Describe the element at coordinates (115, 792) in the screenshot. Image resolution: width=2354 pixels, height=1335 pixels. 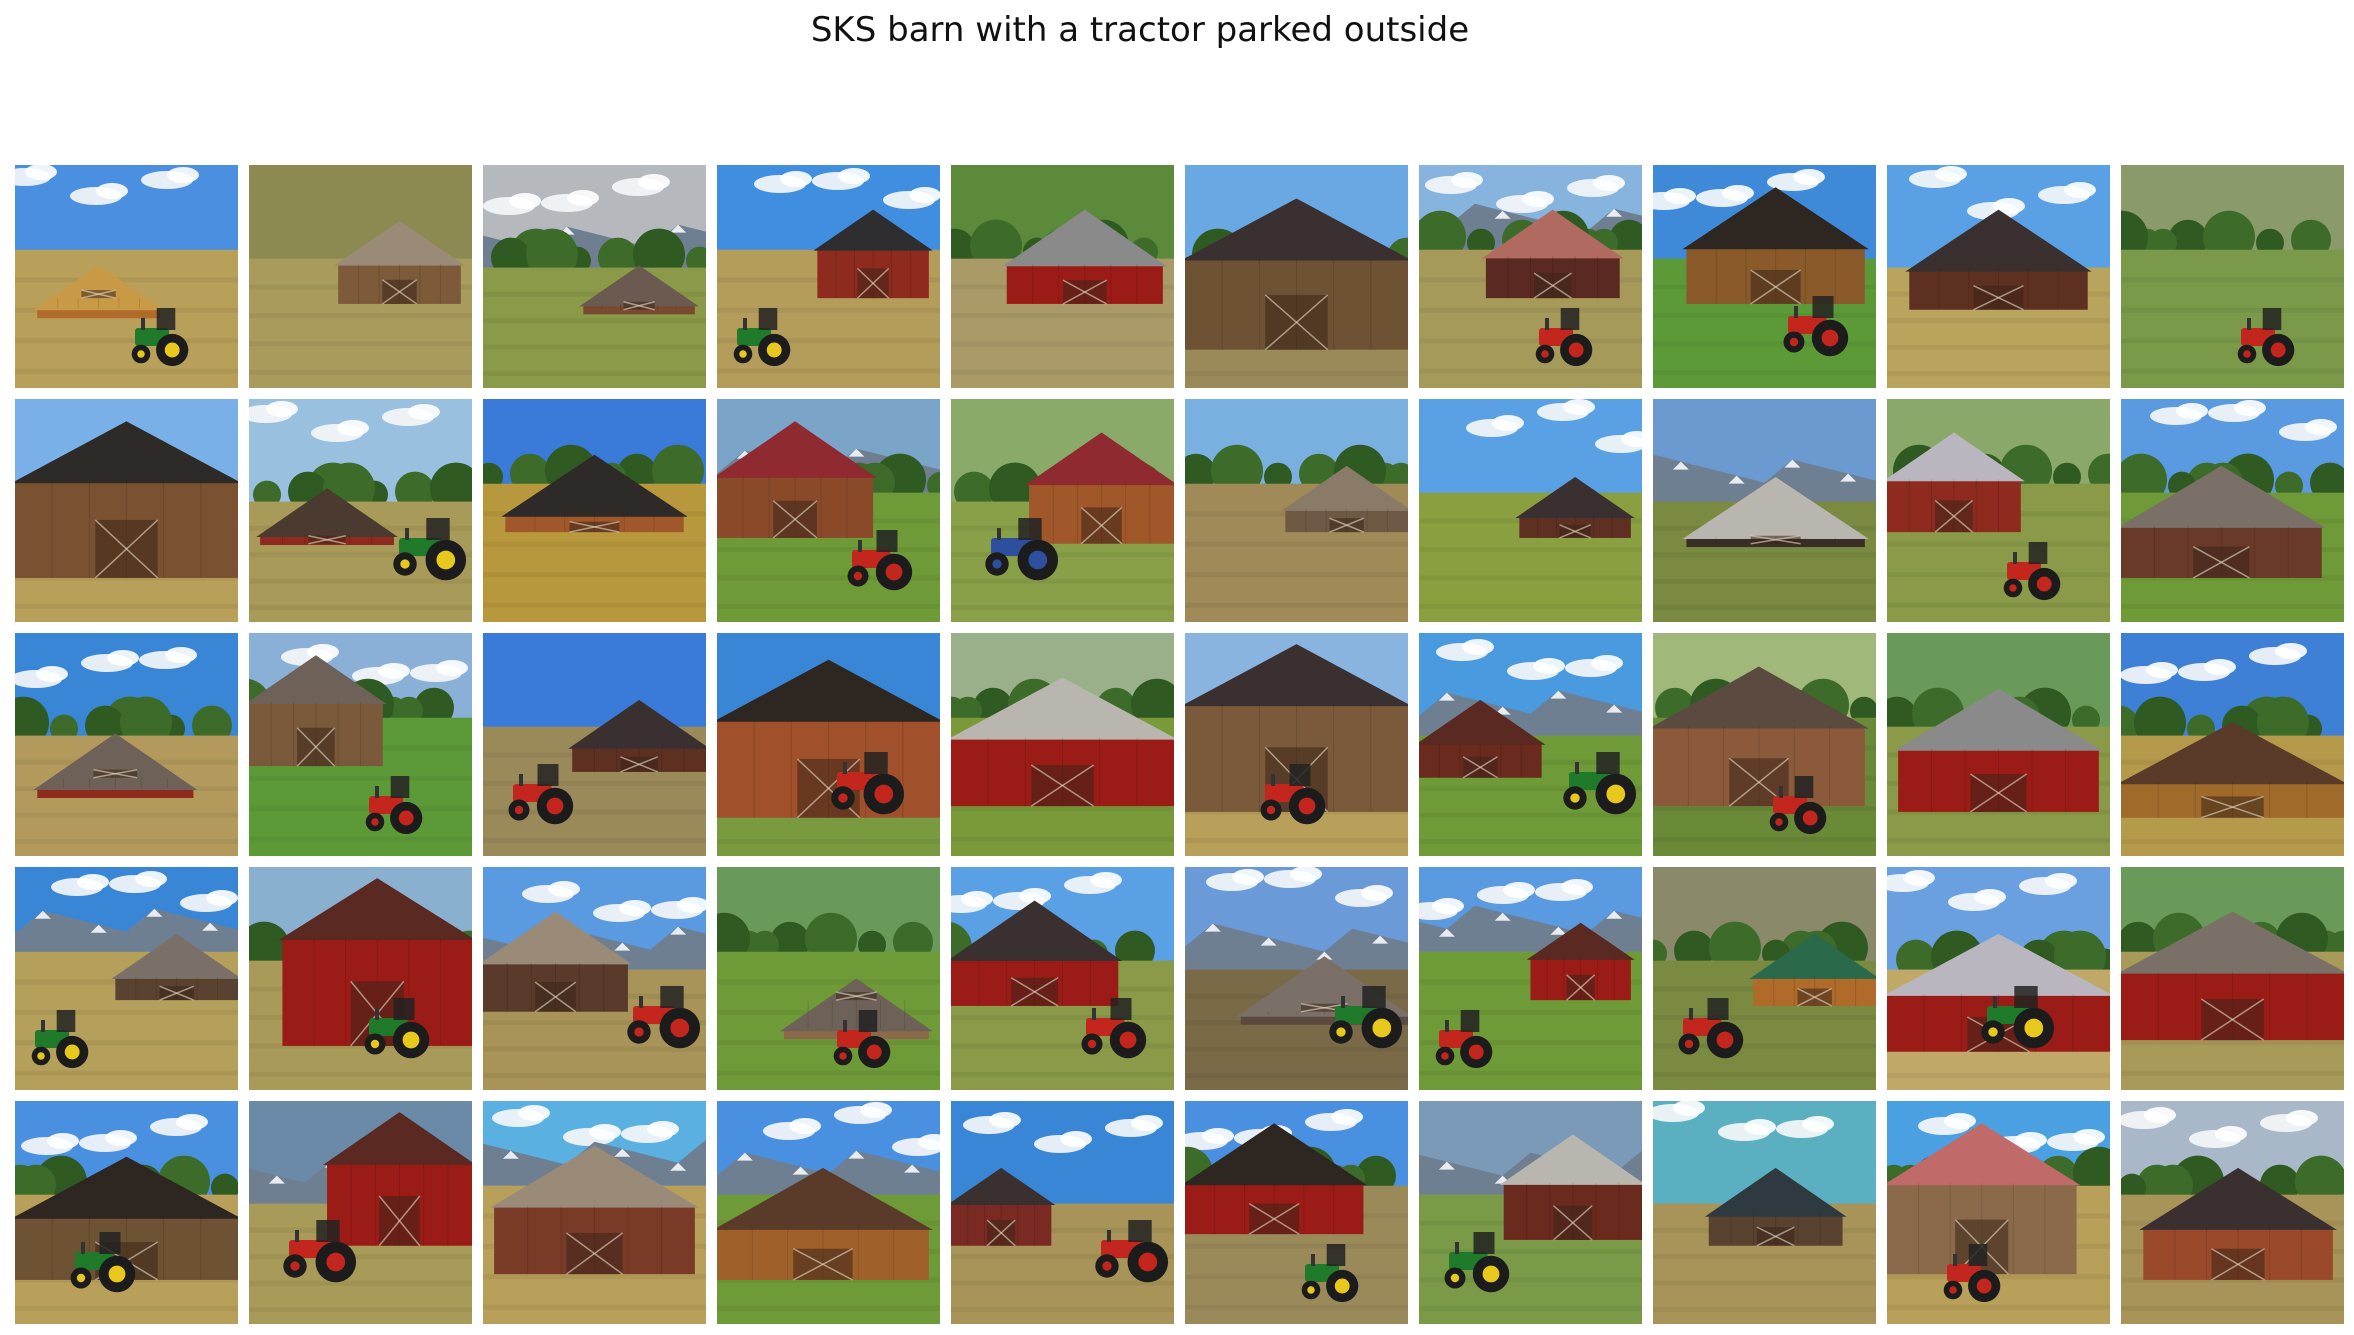
I see `barn-wall` at that location.